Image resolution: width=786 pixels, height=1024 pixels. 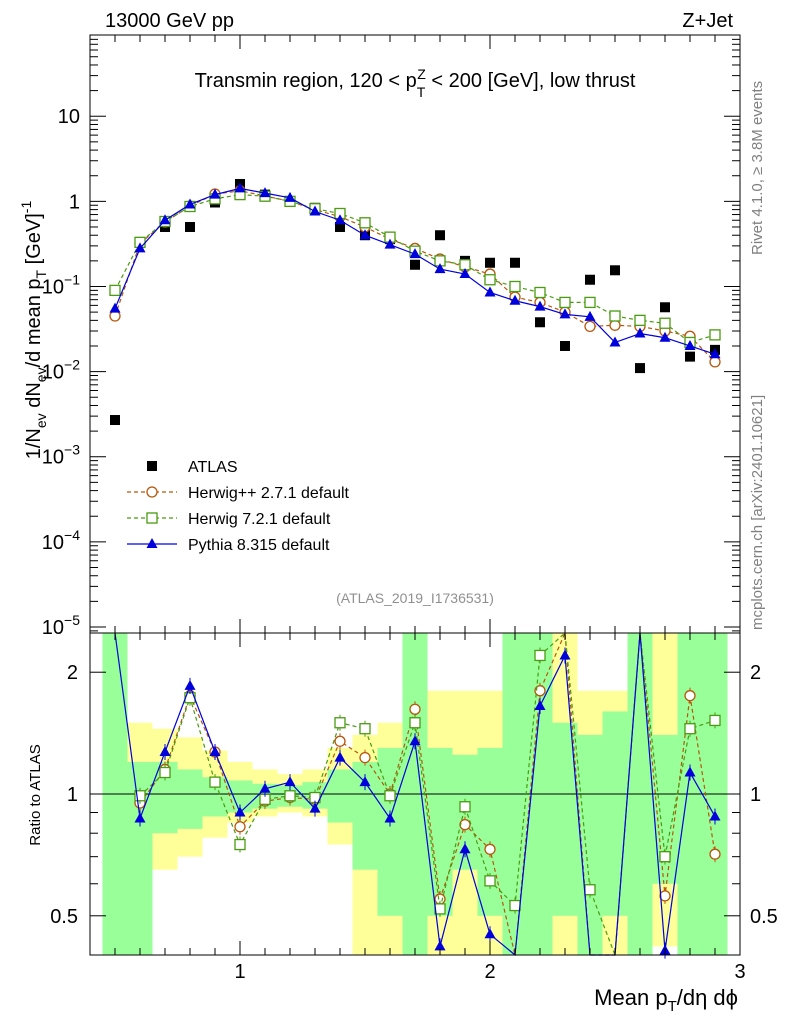 What do you see at coordinates (74, 202) in the screenshot?
I see `main-y-tick-label: 1` at bounding box center [74, 202].